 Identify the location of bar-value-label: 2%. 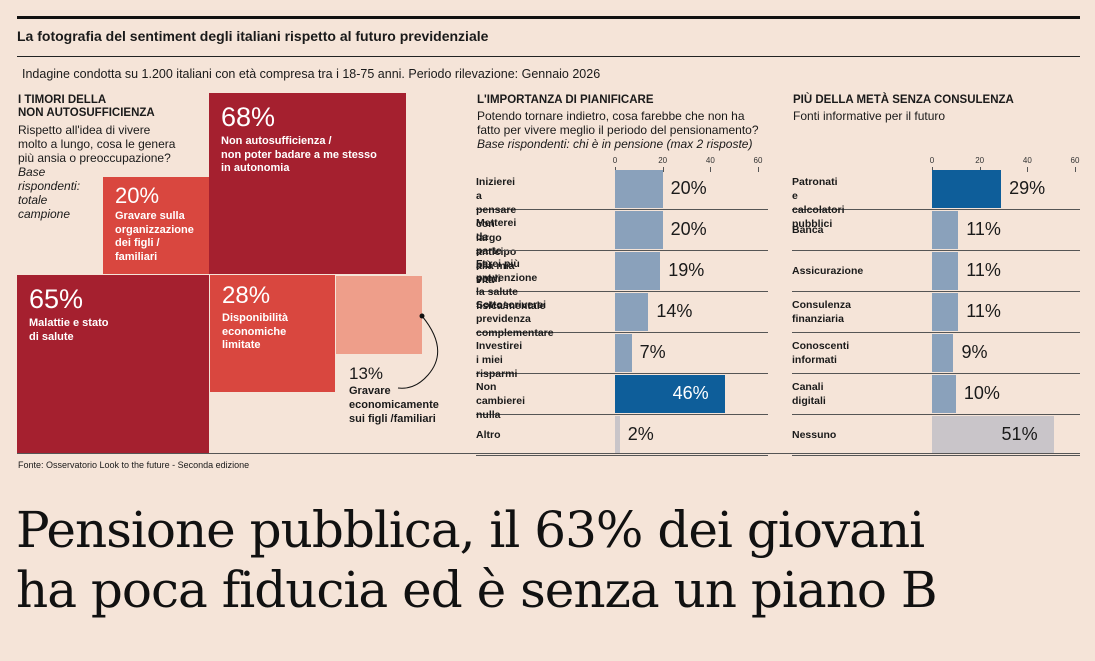
(640, 433).